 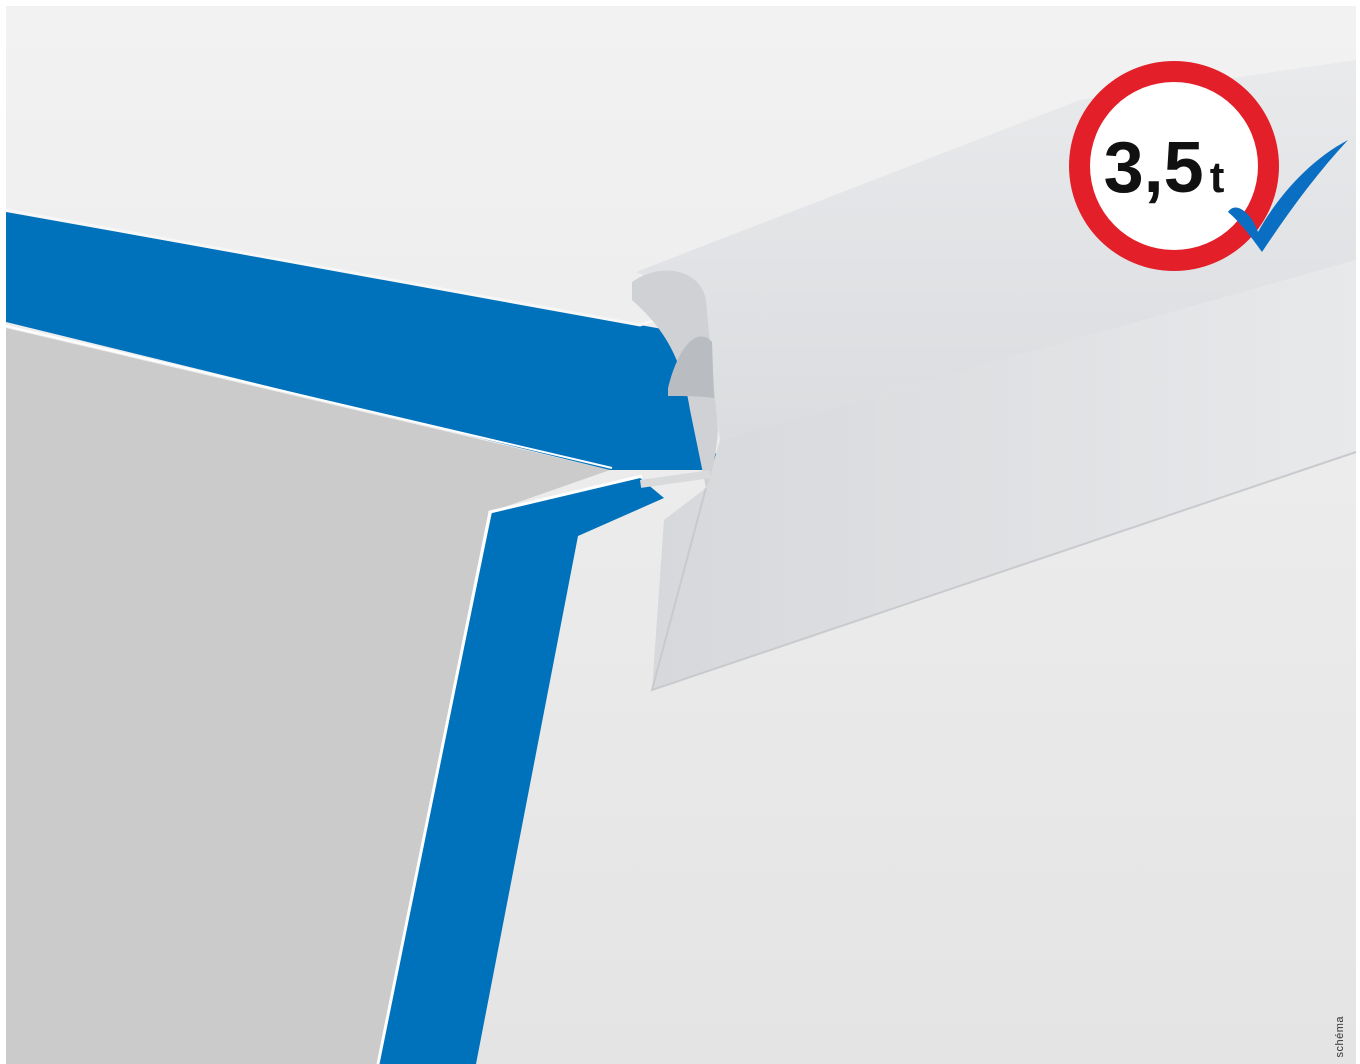 I want to click on coping-joint, so click(x=675, y=479).